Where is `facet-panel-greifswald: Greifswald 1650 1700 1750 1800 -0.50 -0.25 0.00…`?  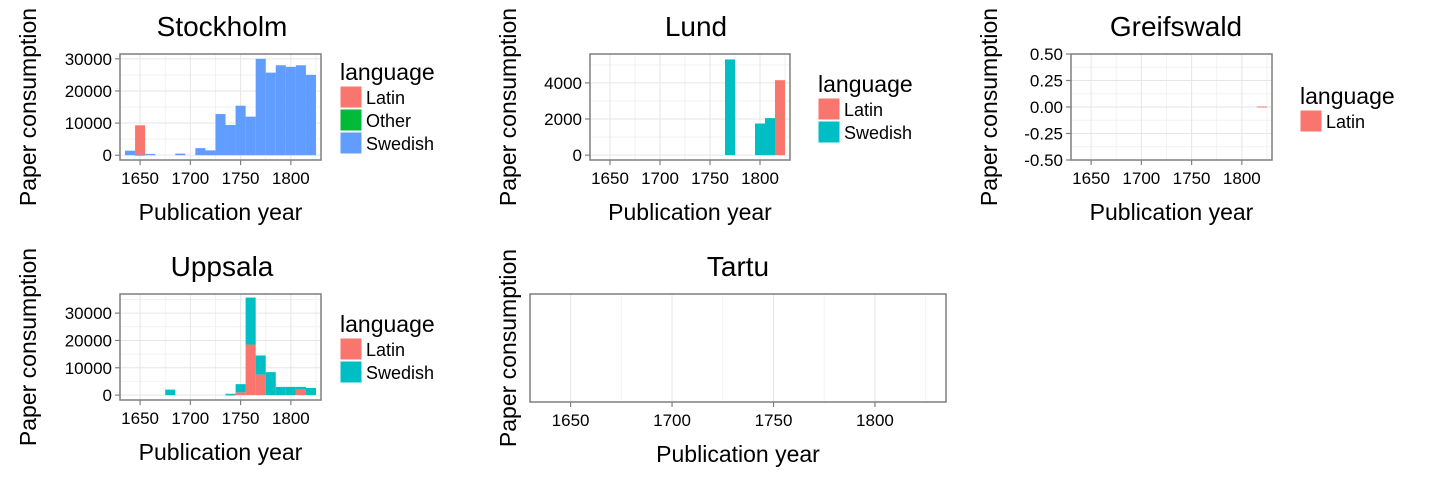
facet-panel-greifswald: Greifswald 1650 1700 1750 1800 -0.50 -0.25 0.00… is located at coordinates (1185, 116).